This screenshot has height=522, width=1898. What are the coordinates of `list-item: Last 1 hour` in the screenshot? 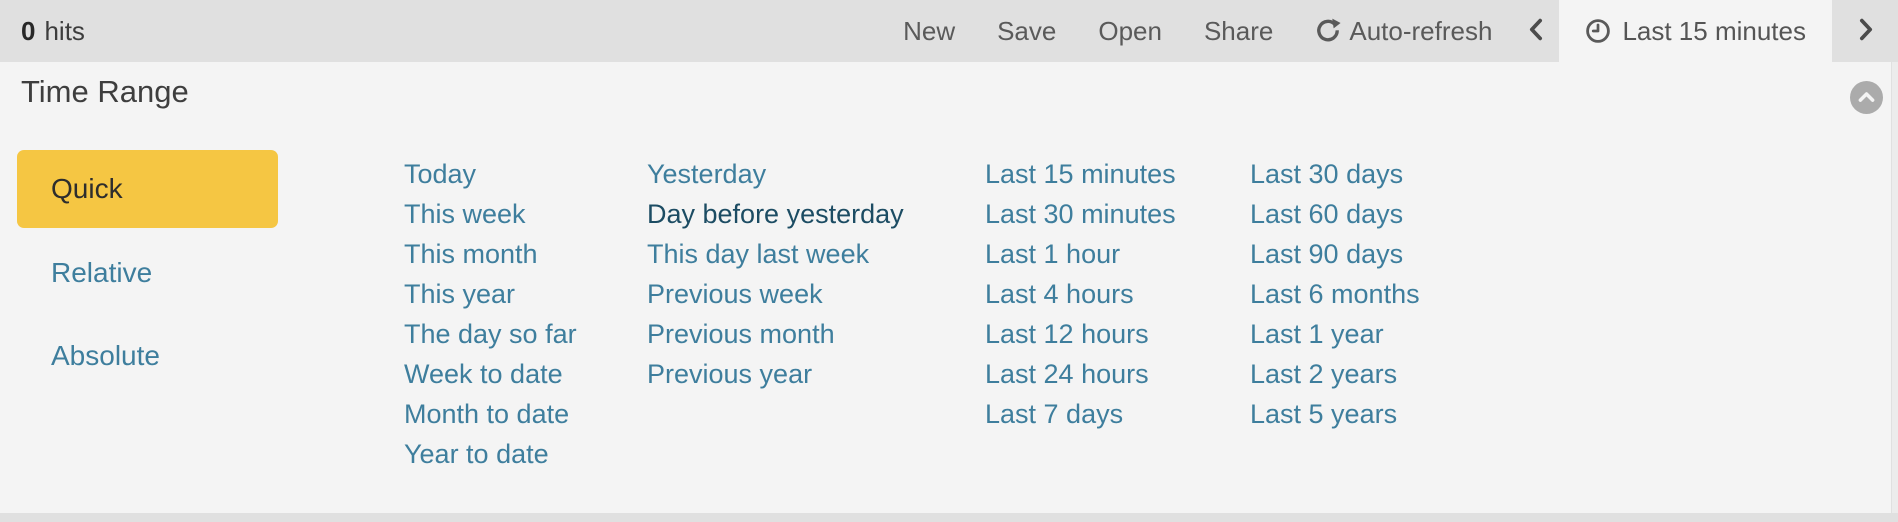 It's located at (1117, 254).